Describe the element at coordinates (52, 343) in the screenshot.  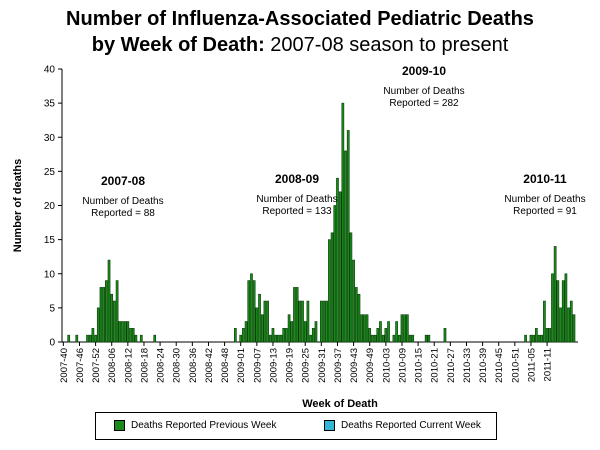
I see `y-tick-label: 0` at that location.